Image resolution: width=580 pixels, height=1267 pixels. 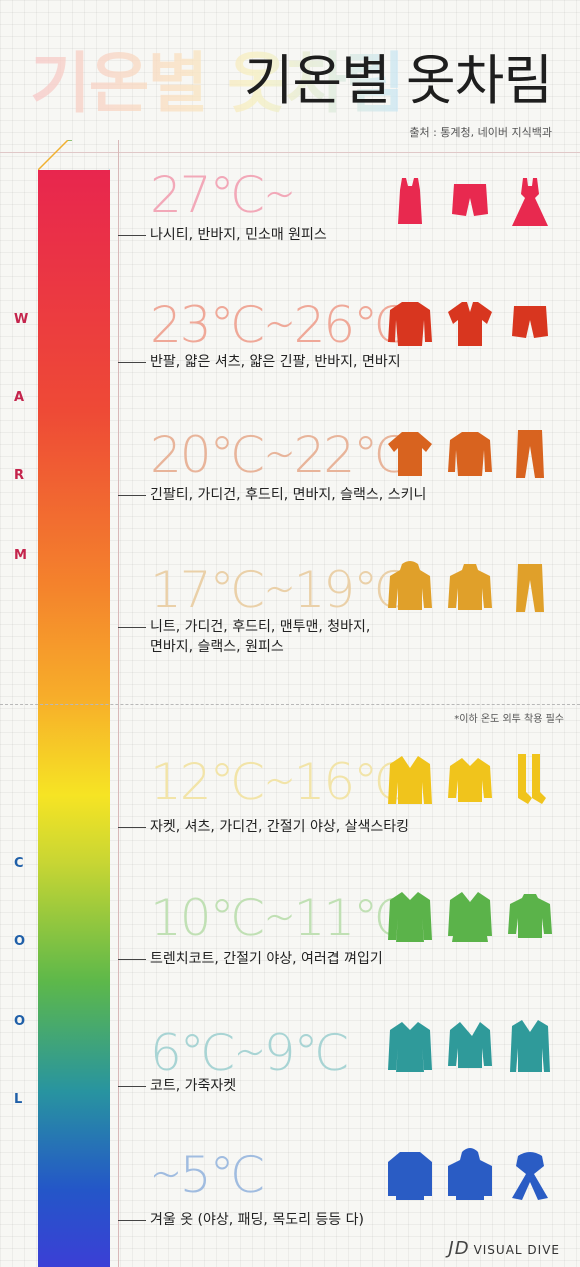 I want to click on title-shadow: 기온별 옷차림, so click(x=217, y=78).